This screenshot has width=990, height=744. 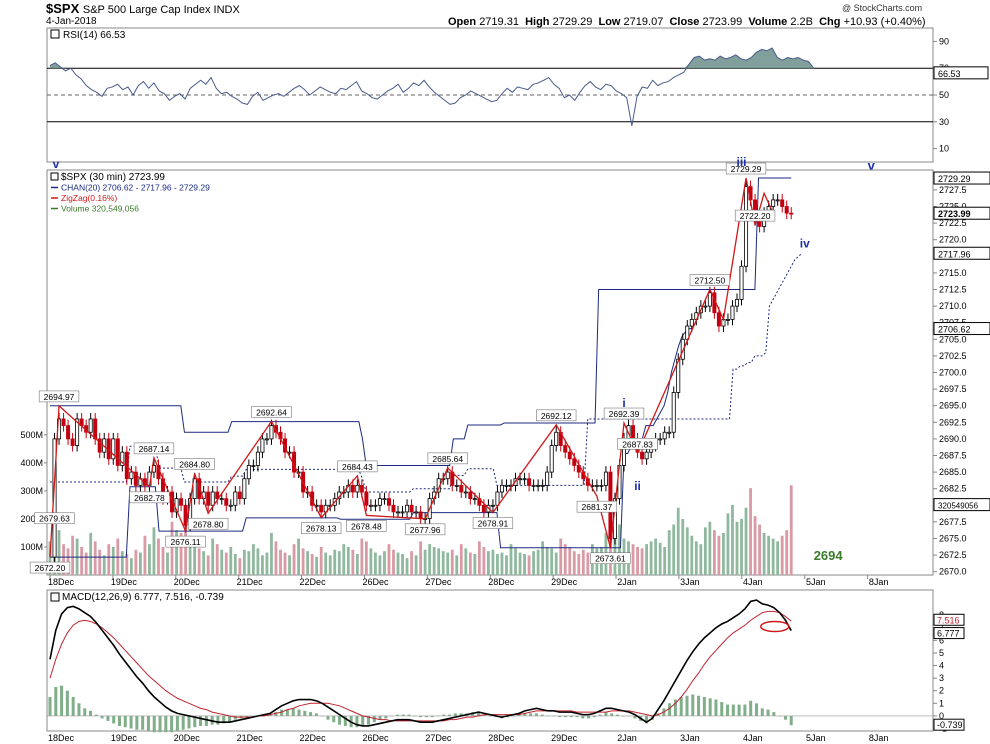 I want to click on macd-tick-label: 0, so click(x=941, y=716).